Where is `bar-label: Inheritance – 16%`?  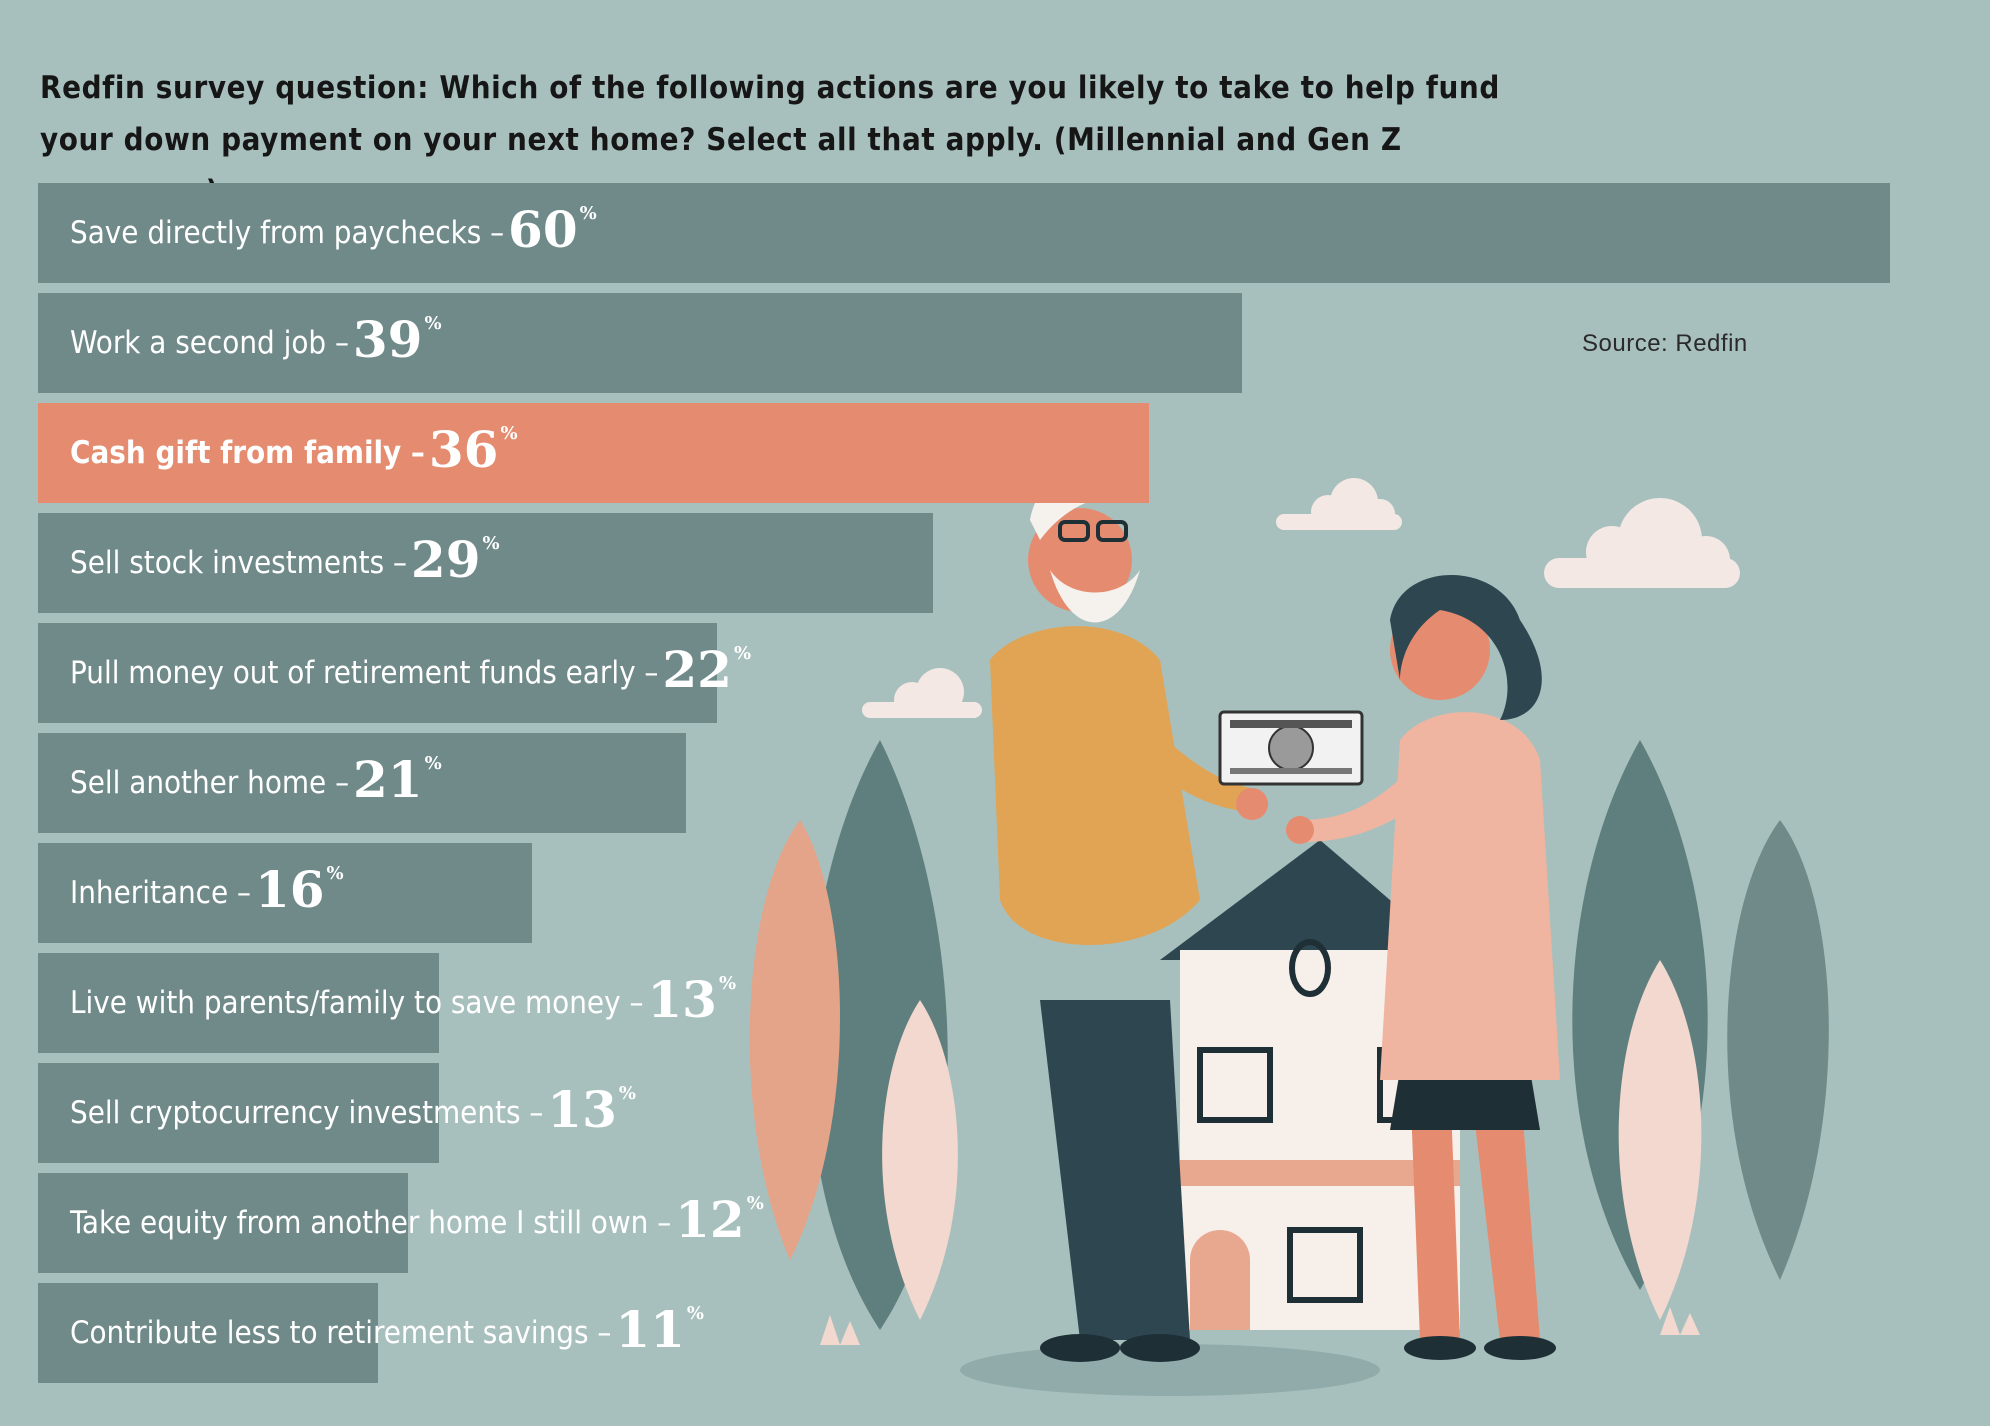
bar-label: Inheritance – 16% is located at coordinates (207, 893).